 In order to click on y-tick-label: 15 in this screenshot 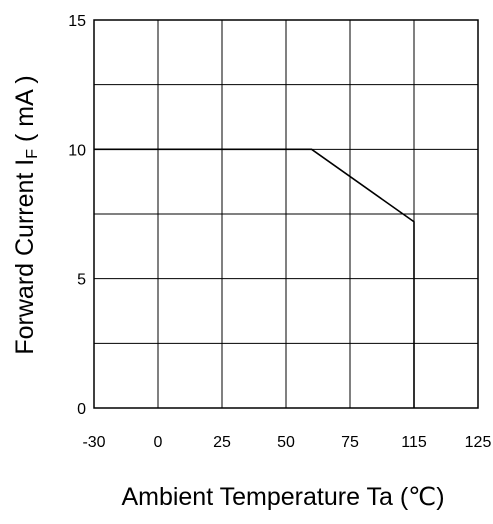, I will do `click(77, 21)`.